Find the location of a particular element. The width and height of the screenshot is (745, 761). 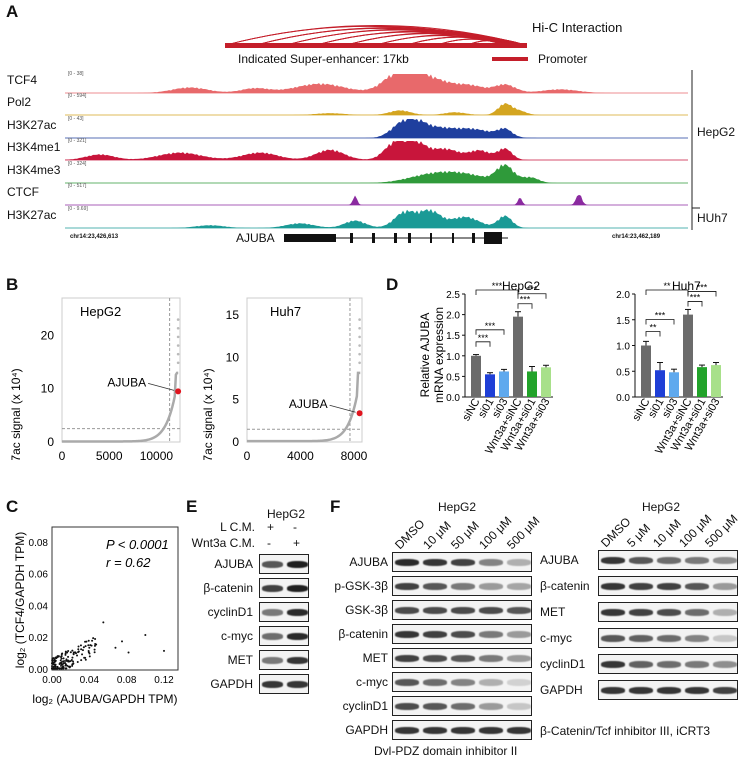

d-sig-bracket is located at coordinates (695, 304).